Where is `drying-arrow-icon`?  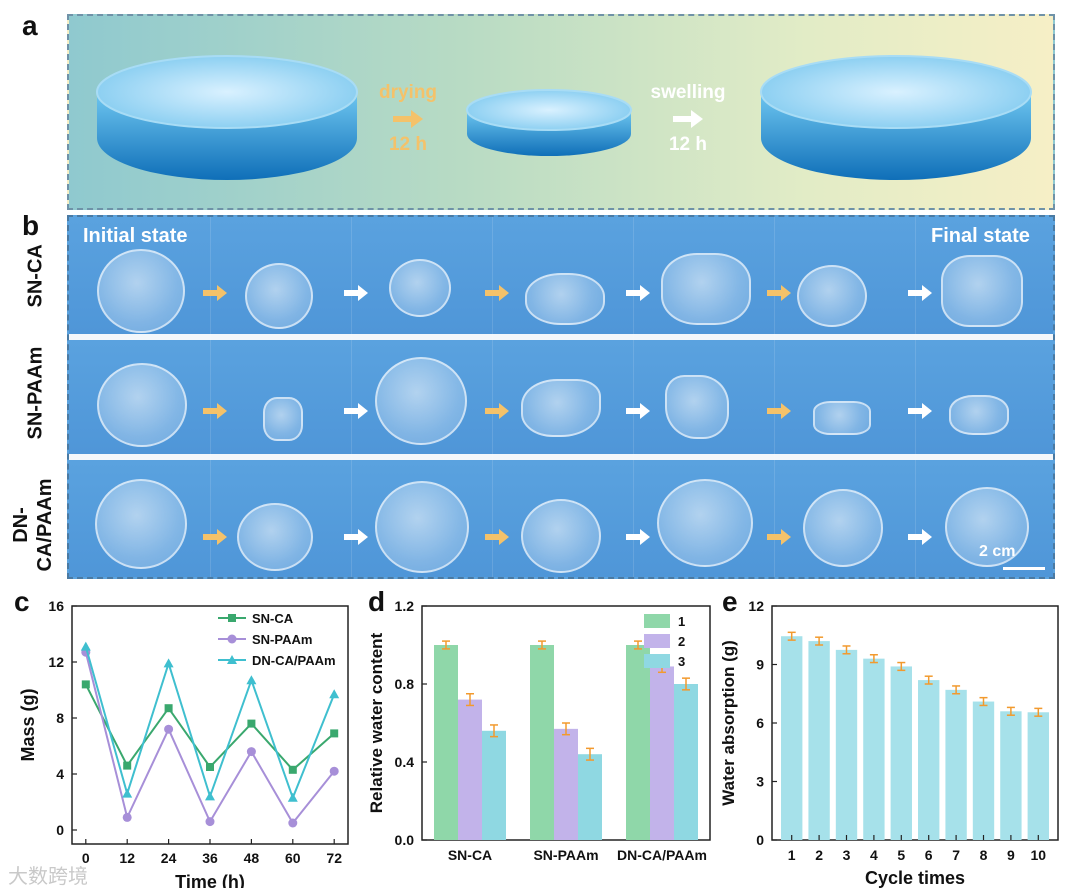 drying-arrow-icon is located at coordinates (408, 119).